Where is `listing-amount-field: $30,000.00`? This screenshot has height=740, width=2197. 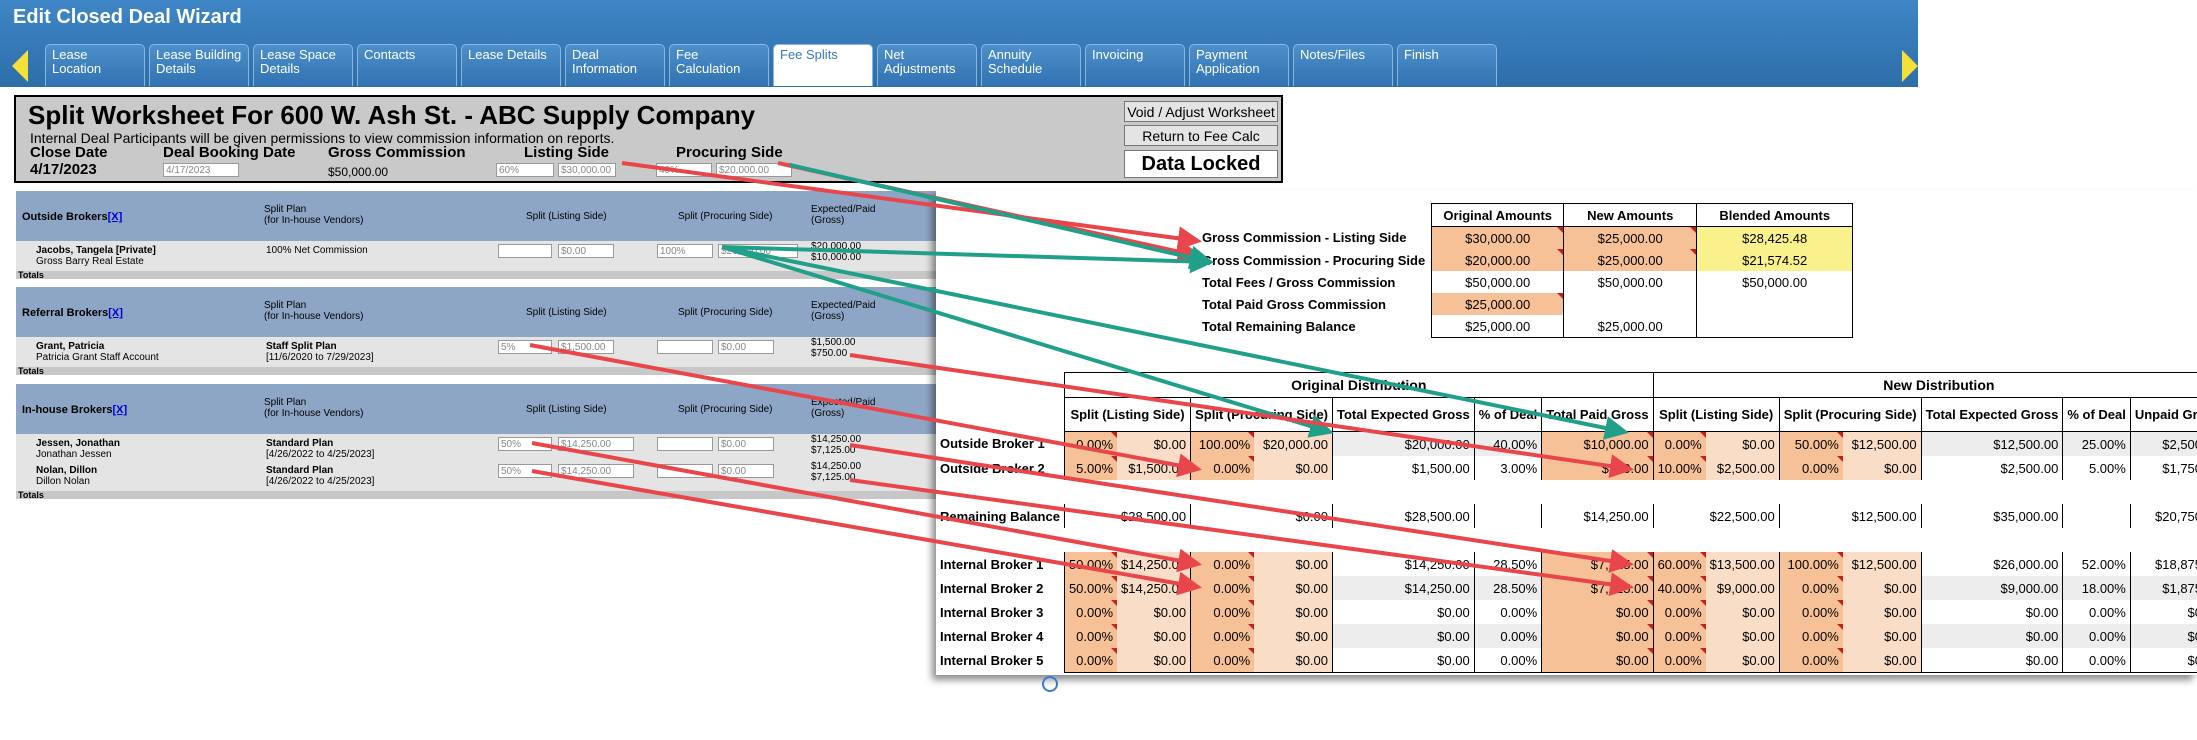
listing-amount-field: $30,000.00 is located at coordinates (587, 170).